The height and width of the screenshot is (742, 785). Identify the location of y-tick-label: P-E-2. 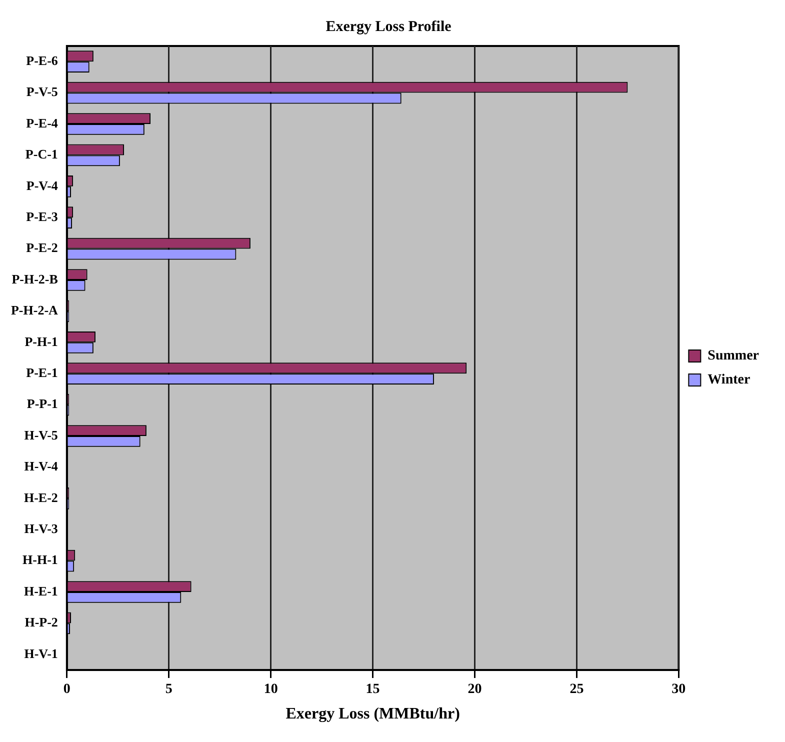
(42, 248).